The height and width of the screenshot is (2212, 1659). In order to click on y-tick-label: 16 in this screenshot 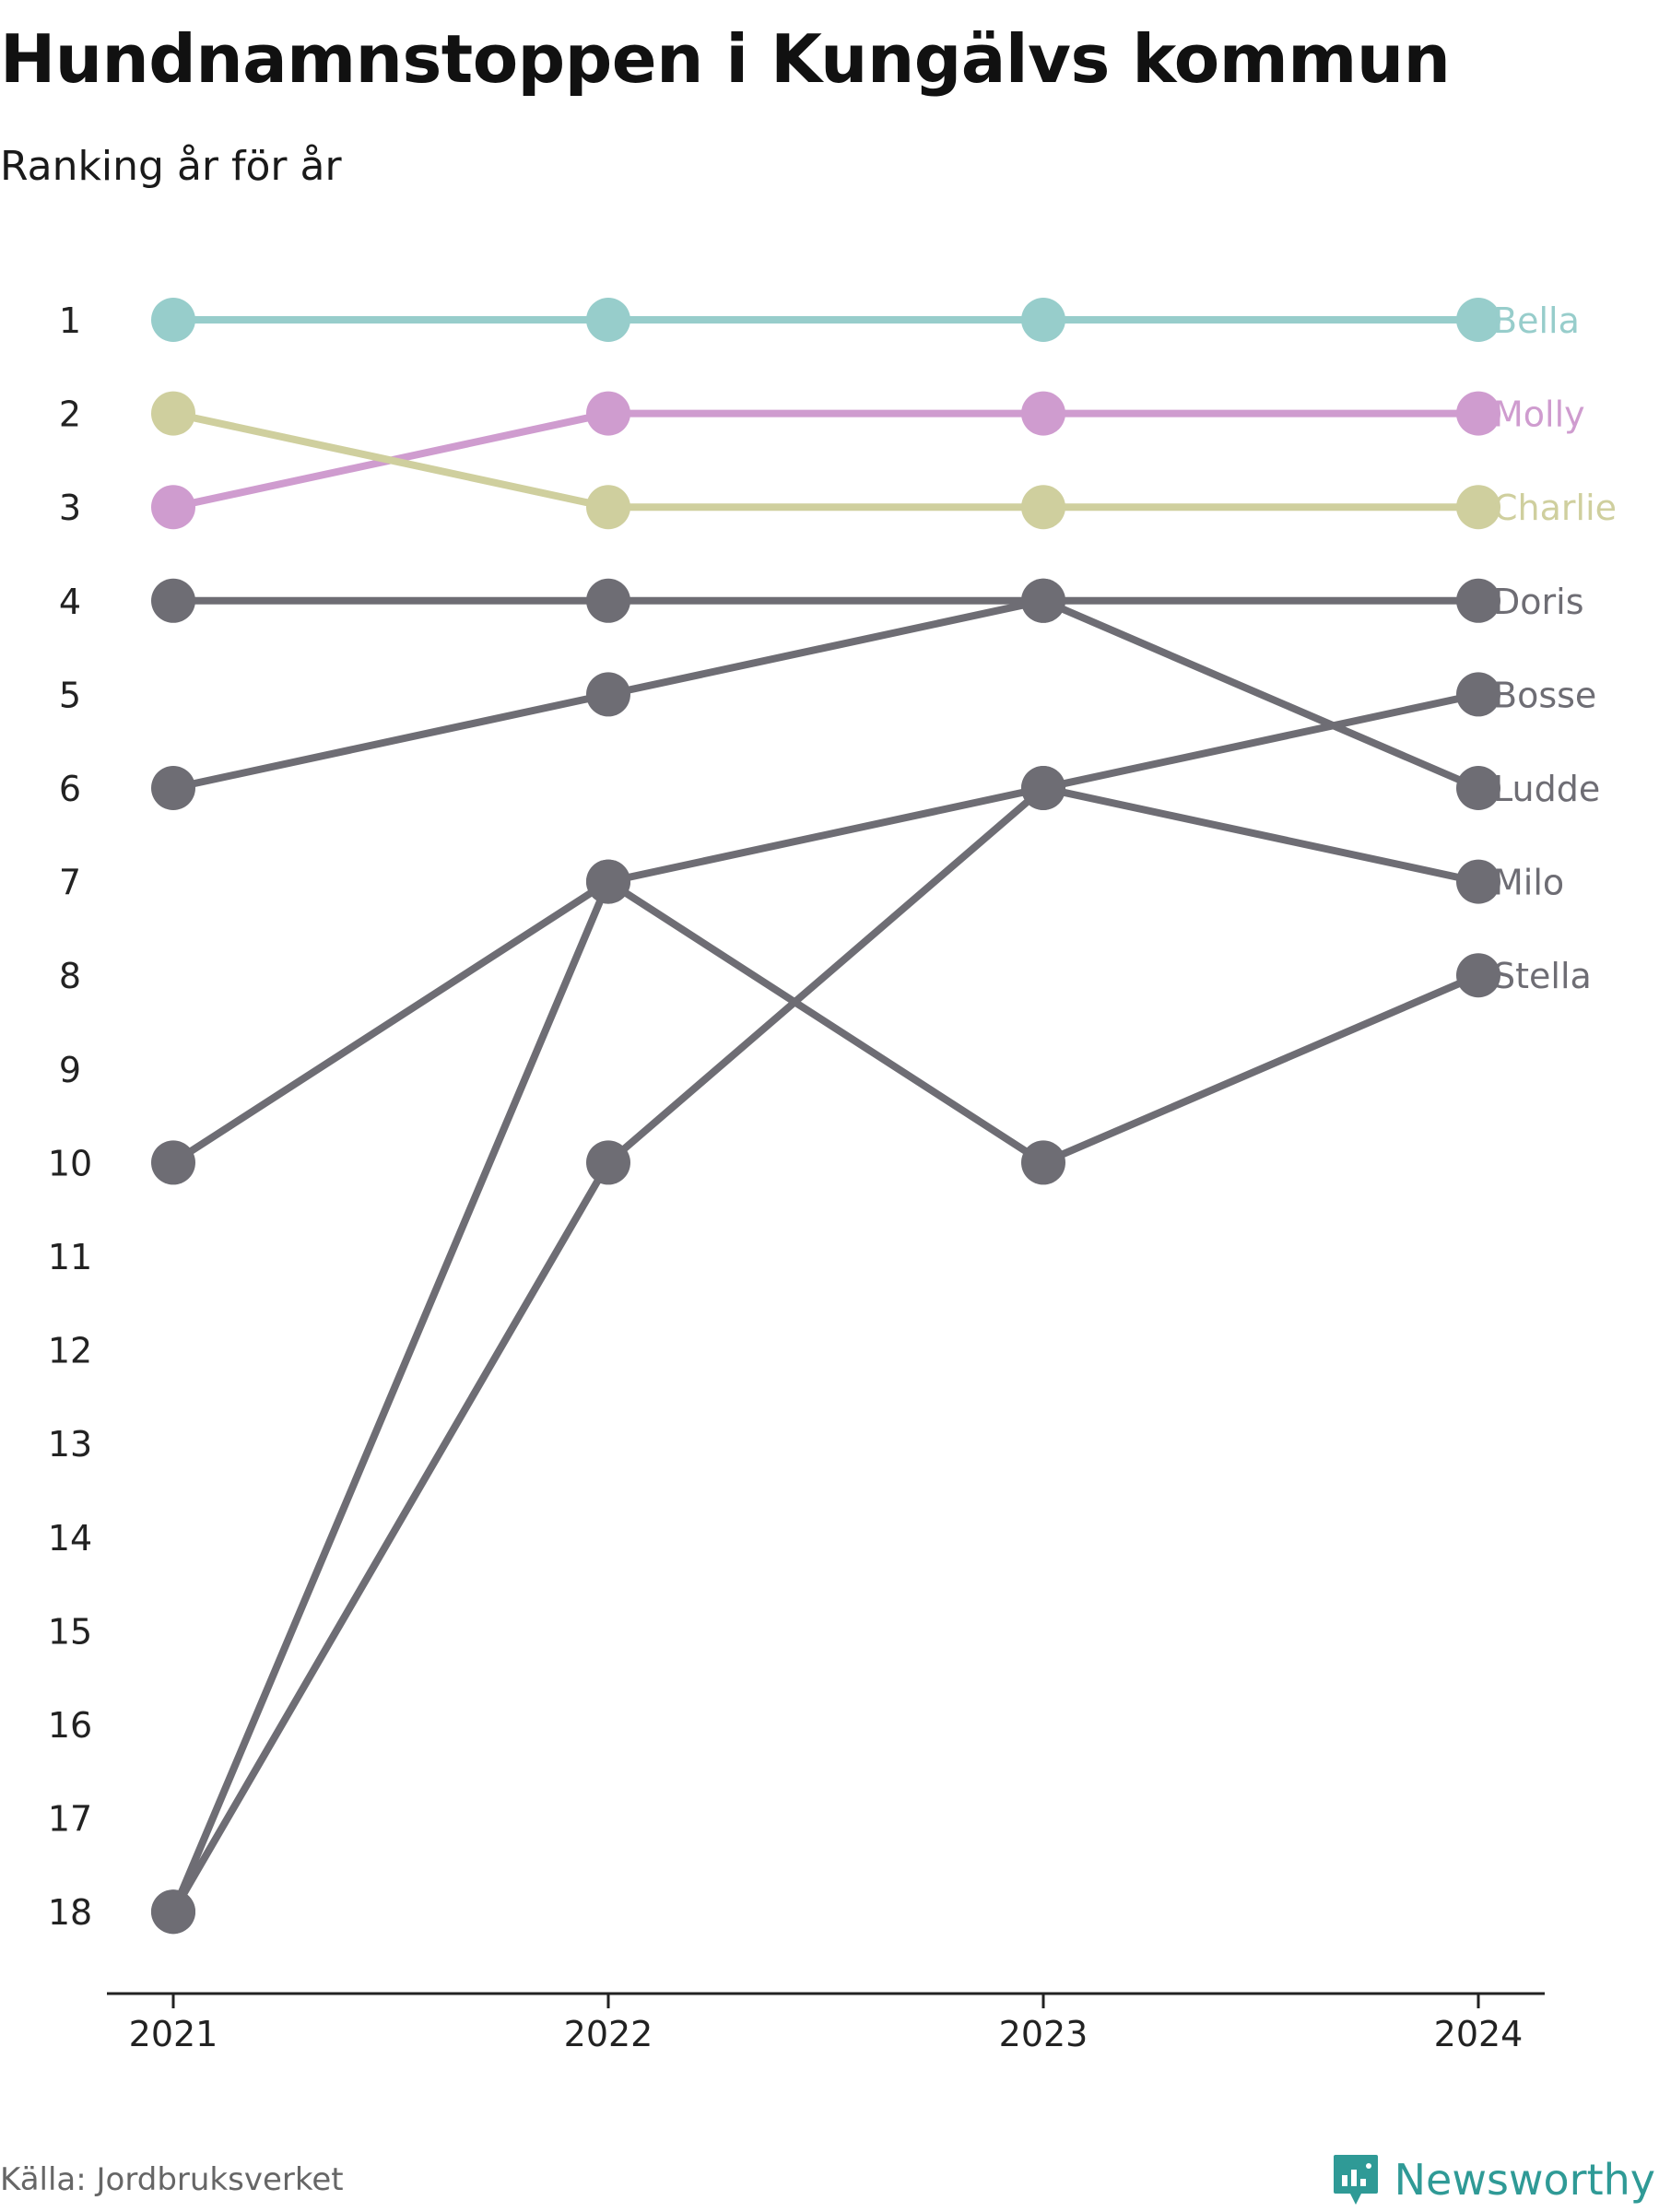, I will do `click(70, 1725)`.